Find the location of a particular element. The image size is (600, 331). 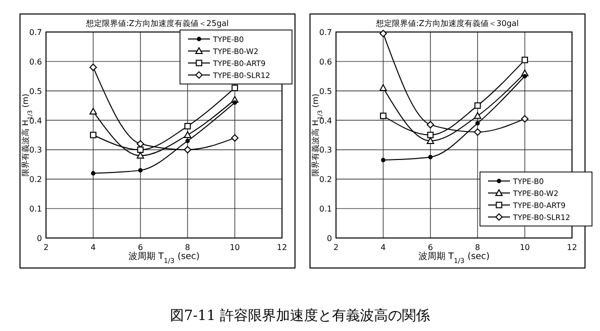

caption: 図7-11 許容限界加速度と有義波高の関係 is located at coordinates (300, 316).